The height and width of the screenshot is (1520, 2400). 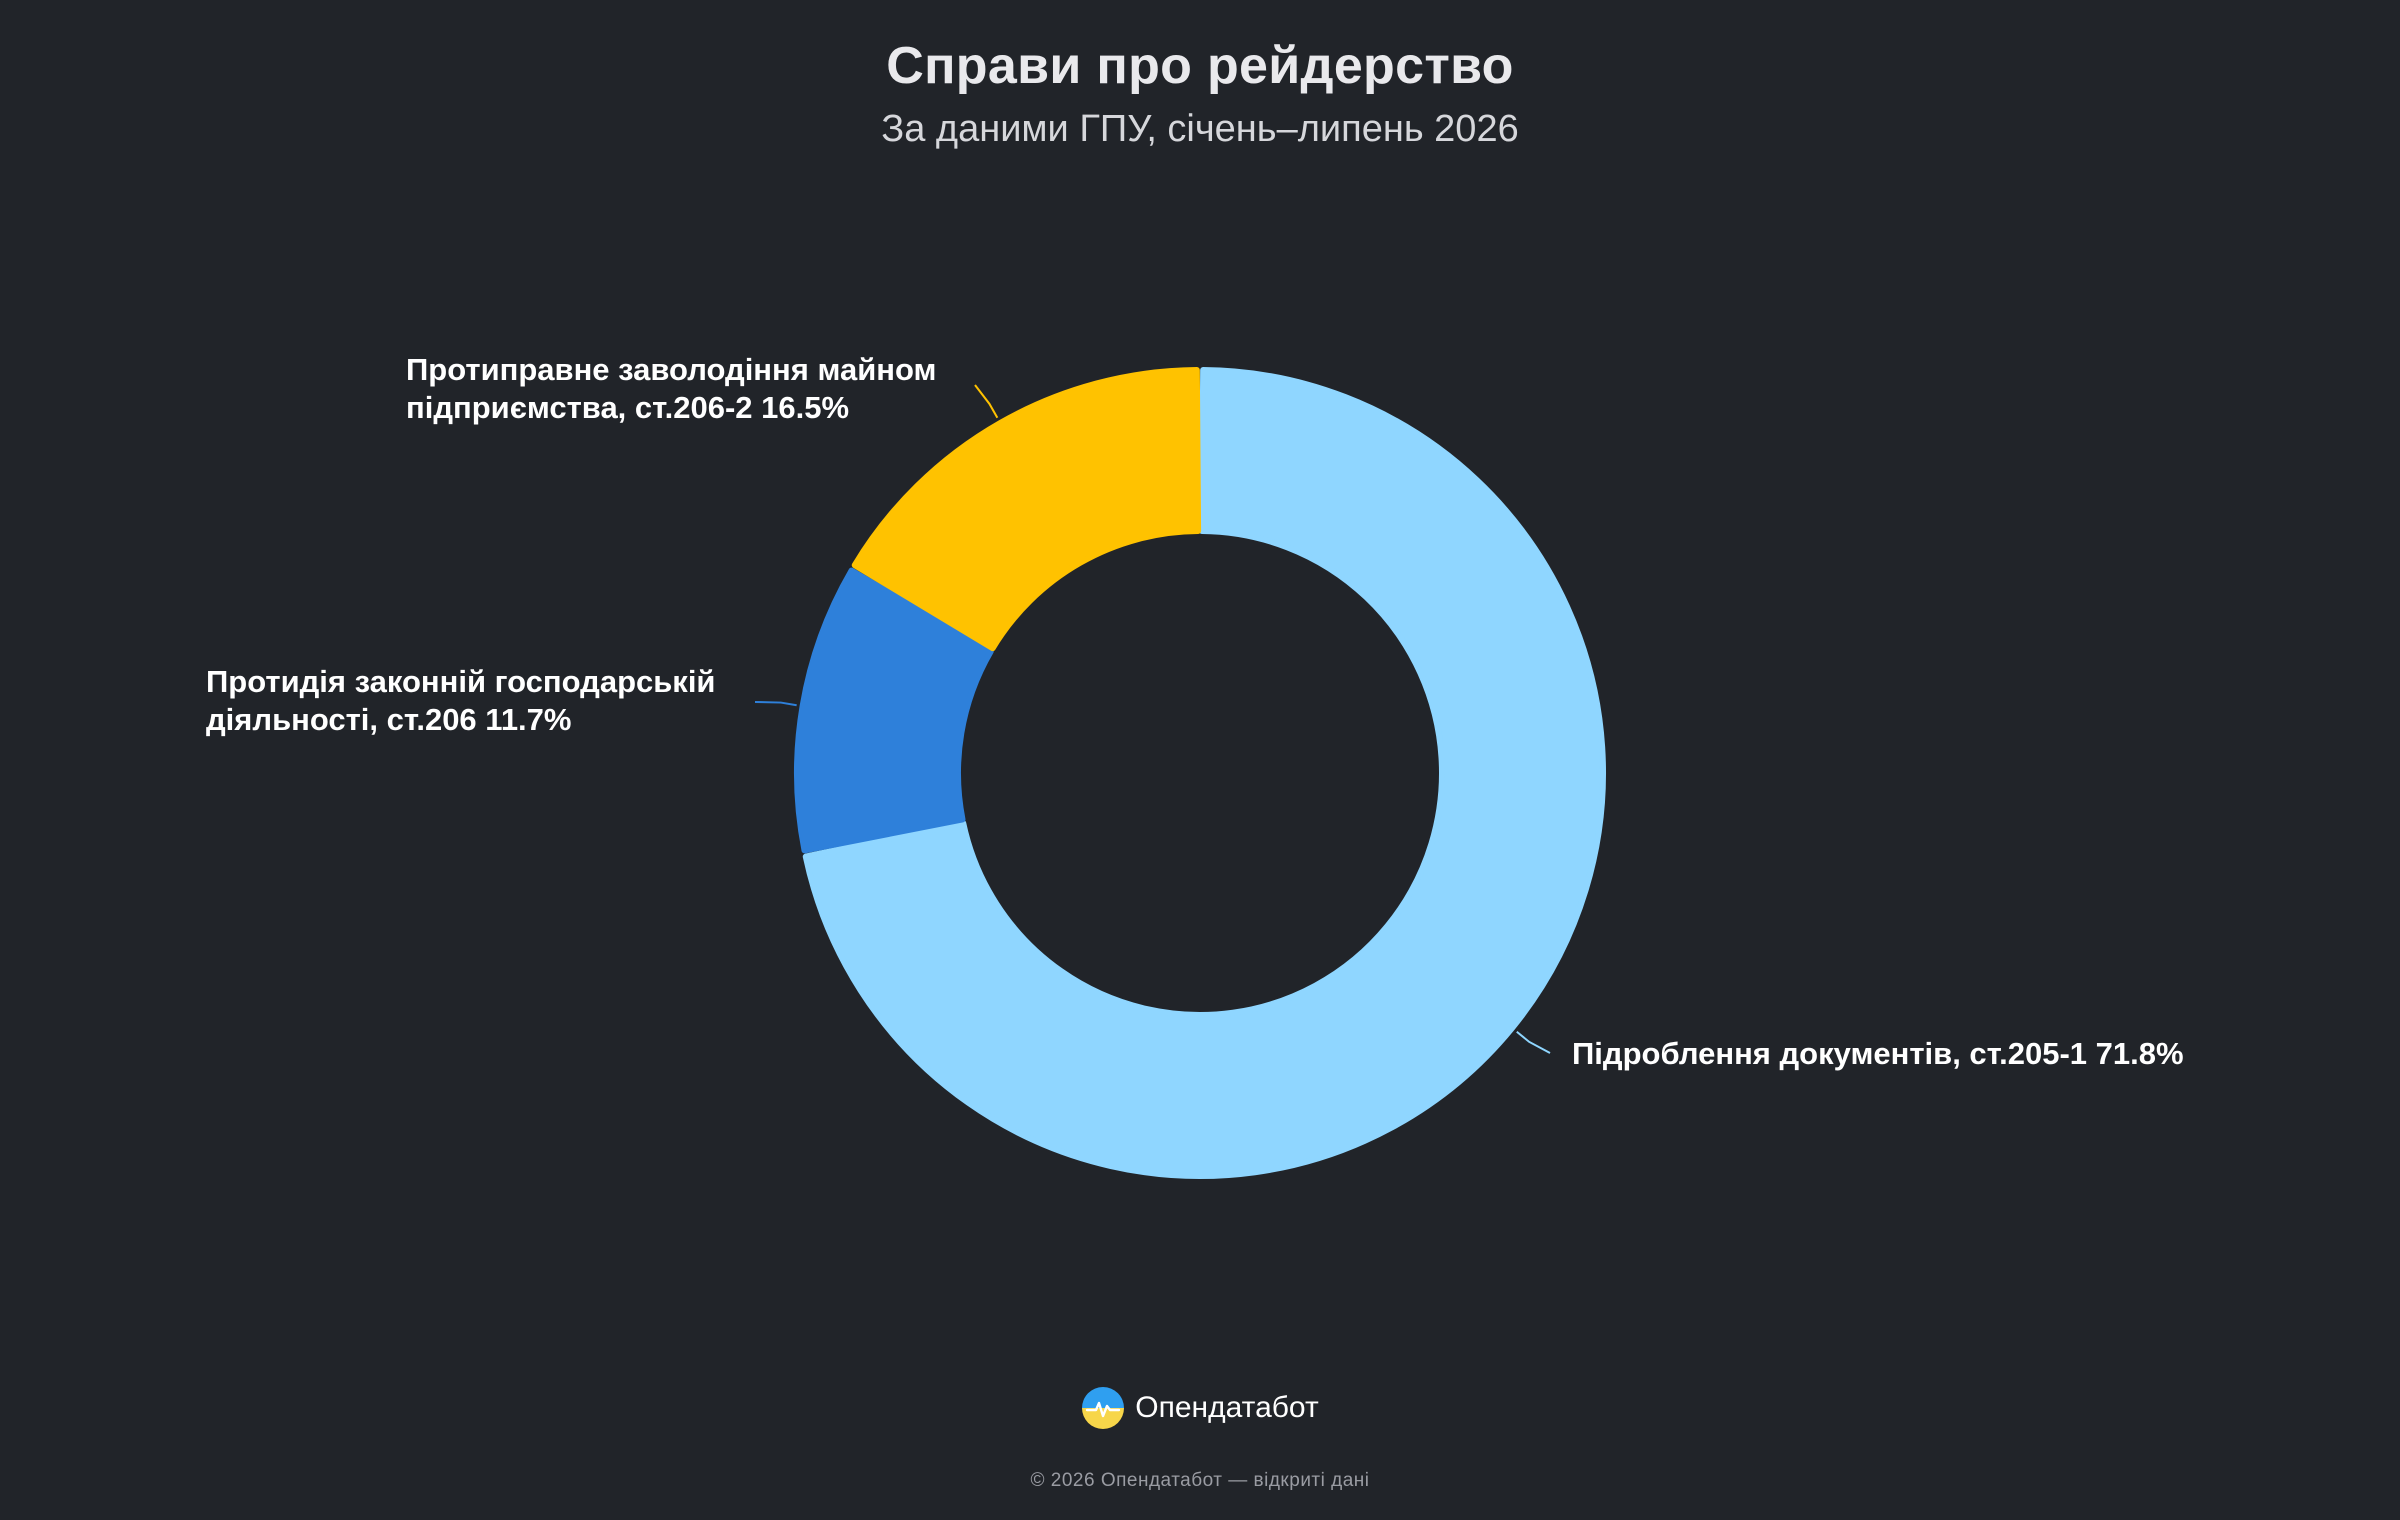 What do you see at coordinates (388, 719) in the screenshot?
I see `slice-label-line: діяльності, ст.206 11.7%` at bounding box center [388, 719].